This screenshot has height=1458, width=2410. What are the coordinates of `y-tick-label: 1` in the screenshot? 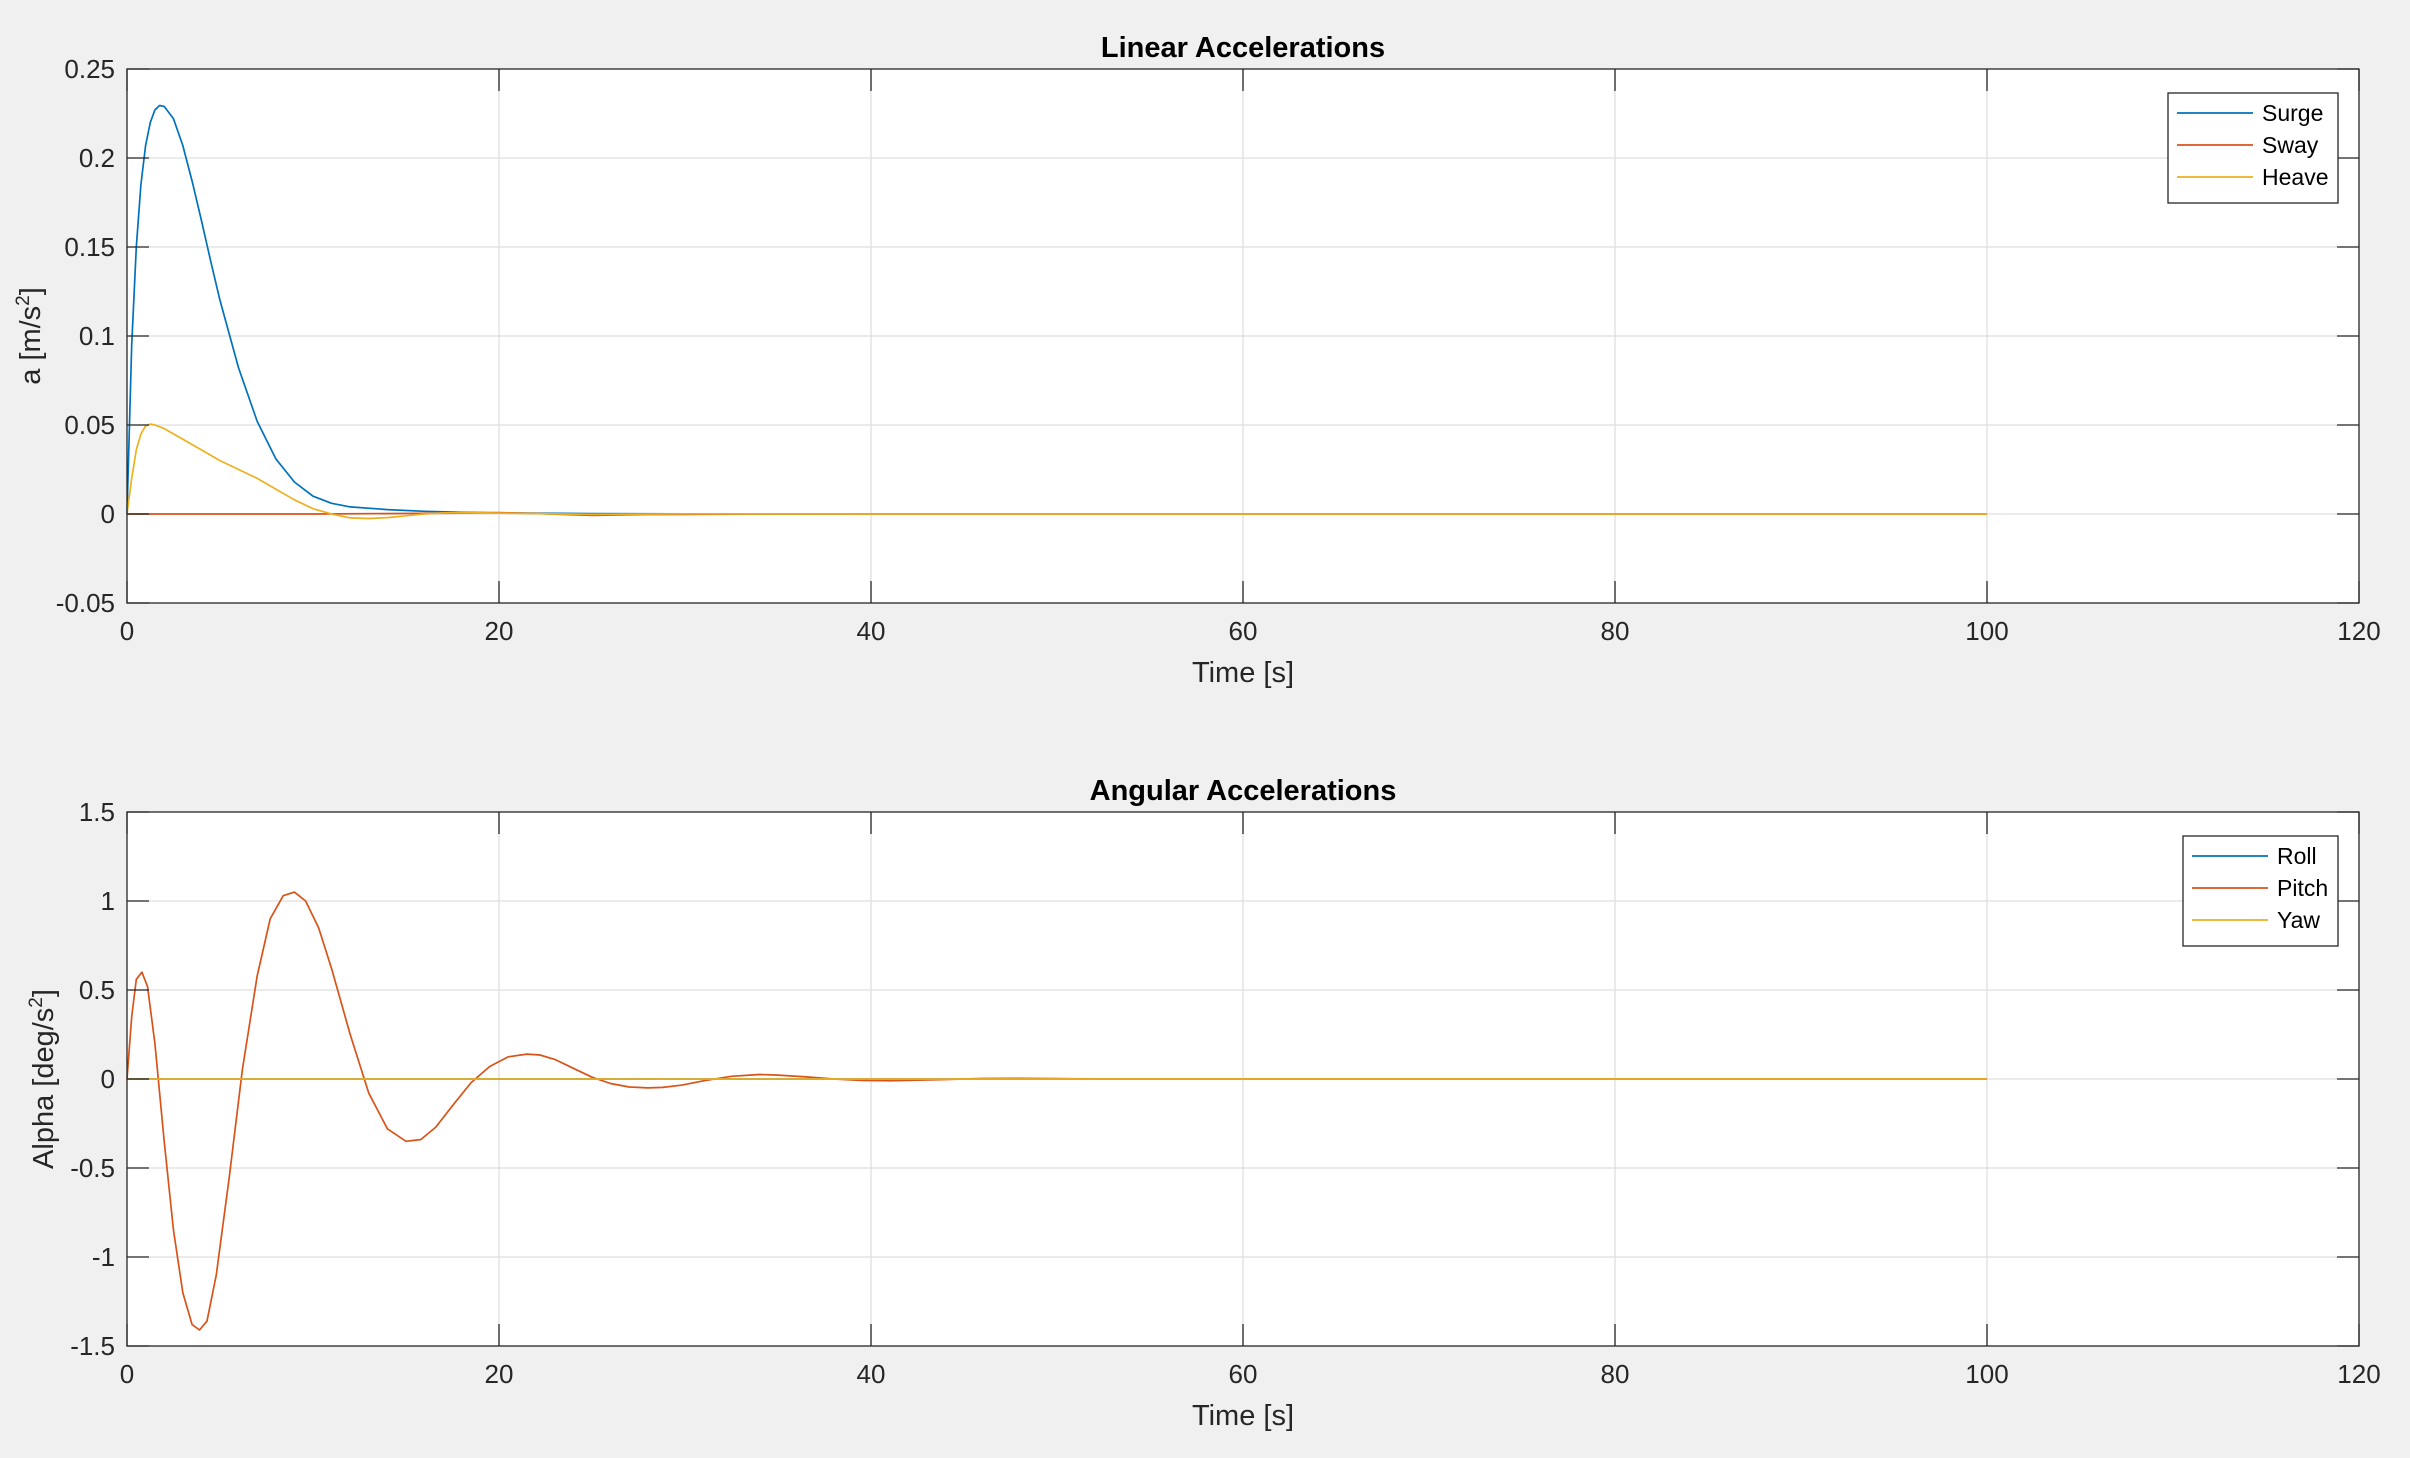 It's located at (108, 901).